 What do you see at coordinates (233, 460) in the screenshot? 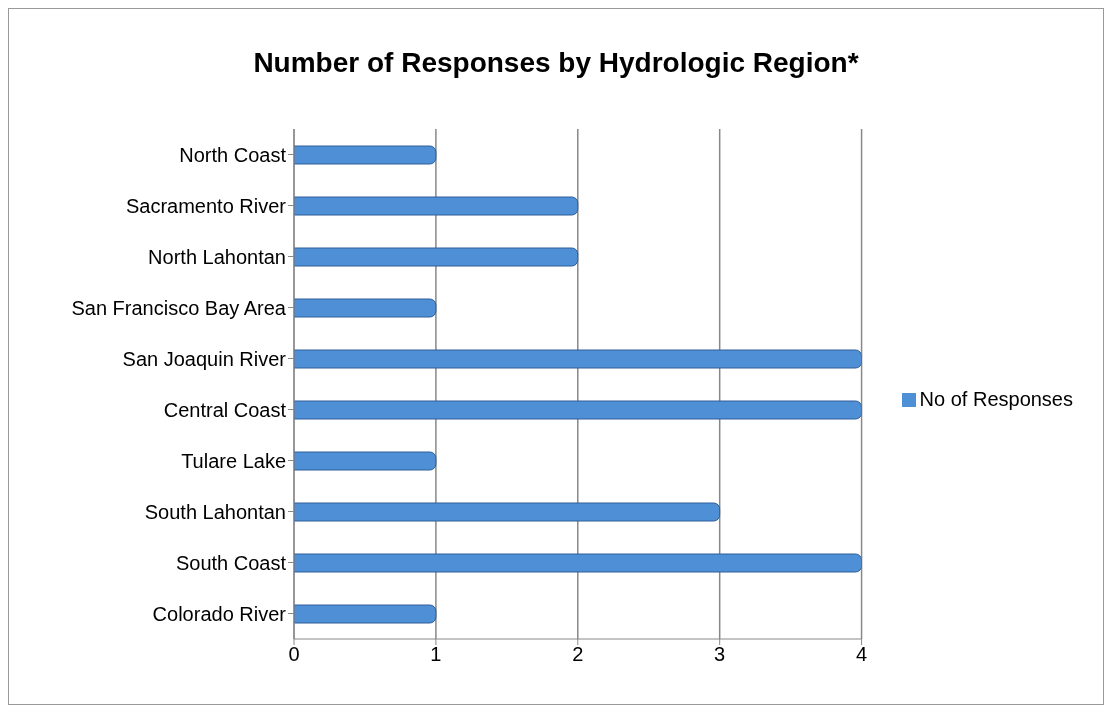
I see `y-tick-label: Tulare Lake` at bounding box center [233, 460].